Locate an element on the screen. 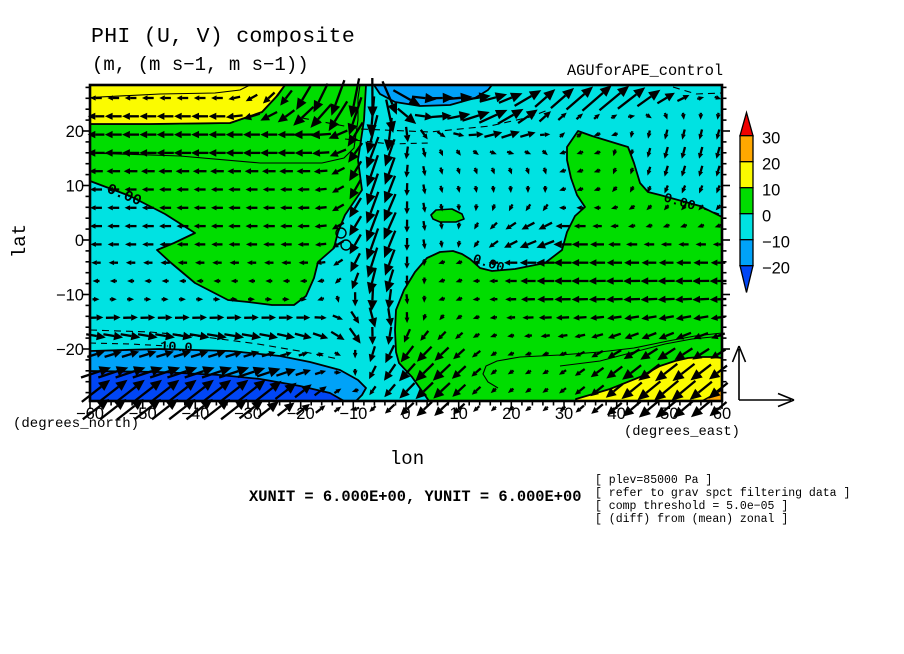 The height and width of the screenshot is (654, 904). svg-text: [ comp threshold = 5.0e−05 ] is located at coordinates (691, 506).